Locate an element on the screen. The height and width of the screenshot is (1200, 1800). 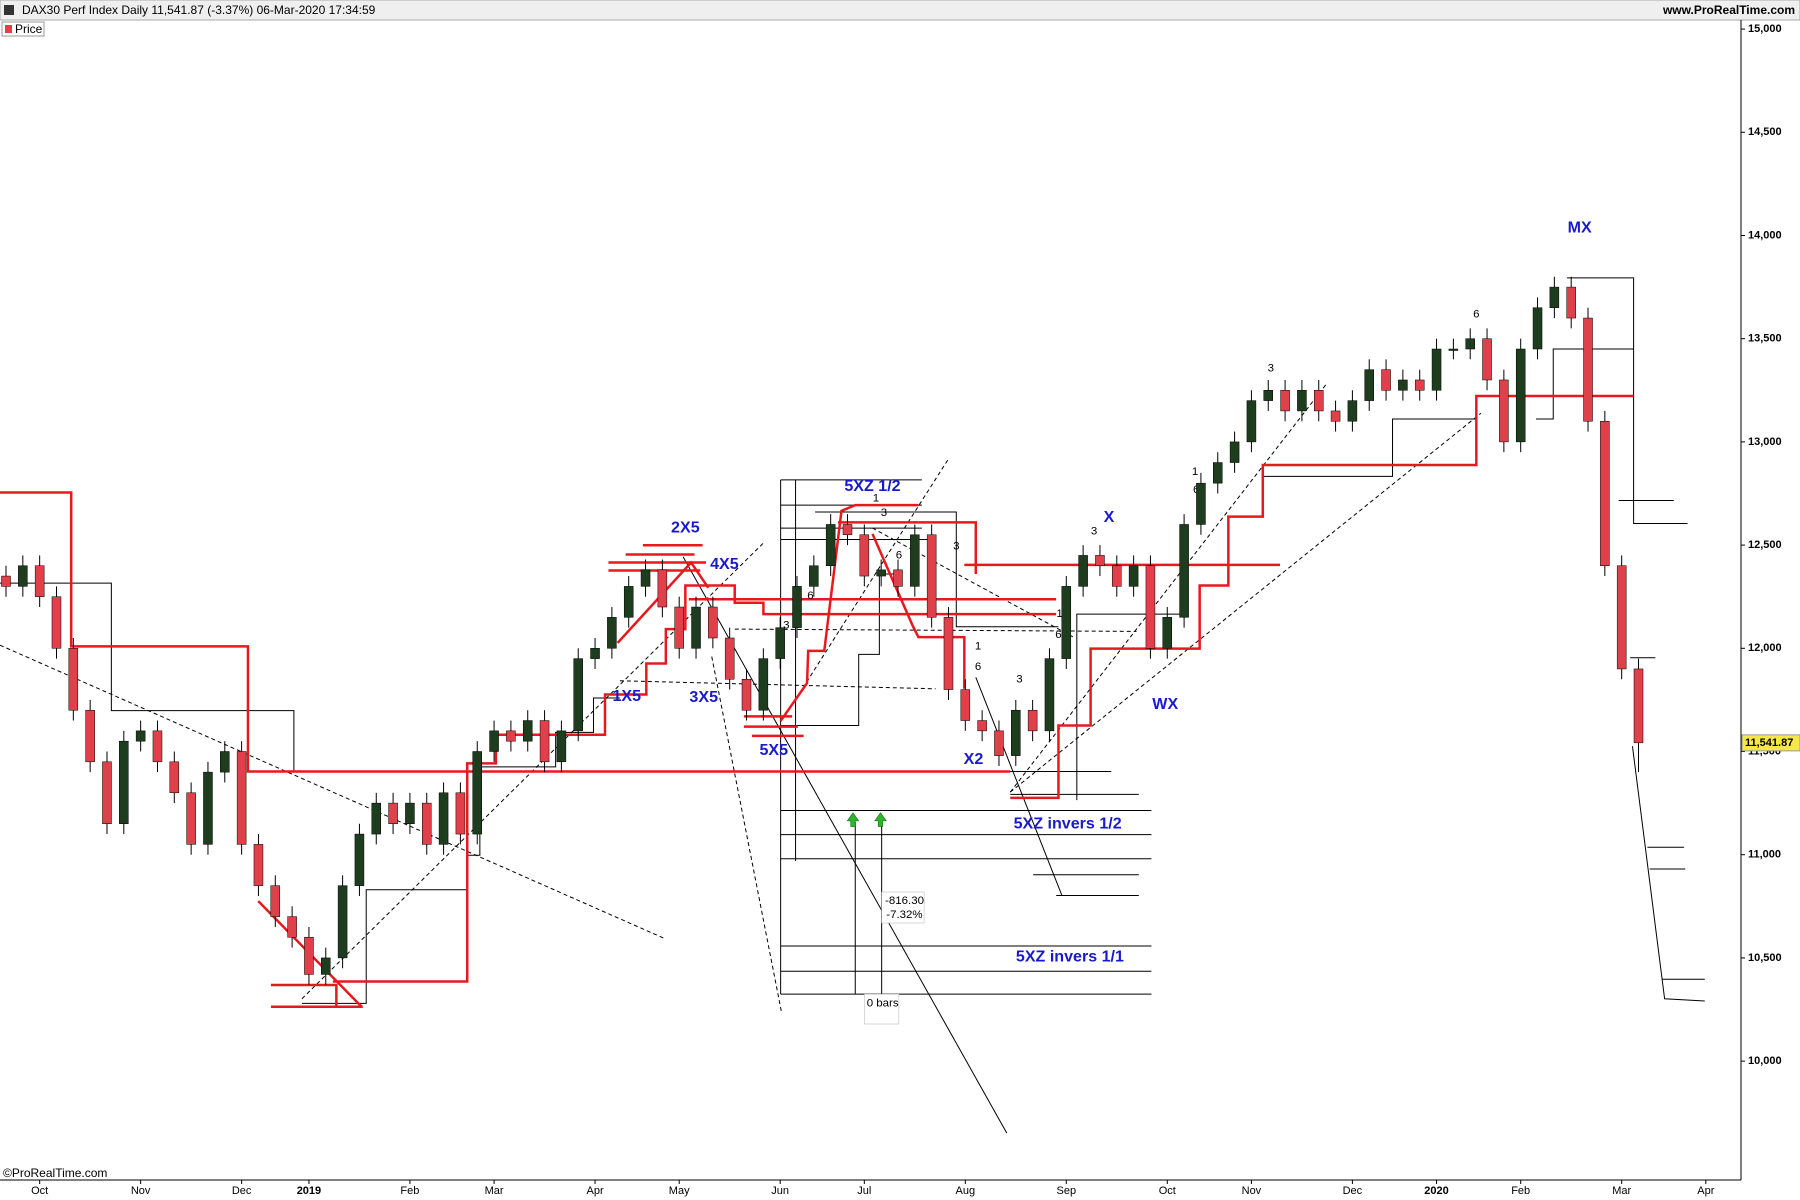
y-tick-label: 13,500 is located at coordinates (1765, 339).